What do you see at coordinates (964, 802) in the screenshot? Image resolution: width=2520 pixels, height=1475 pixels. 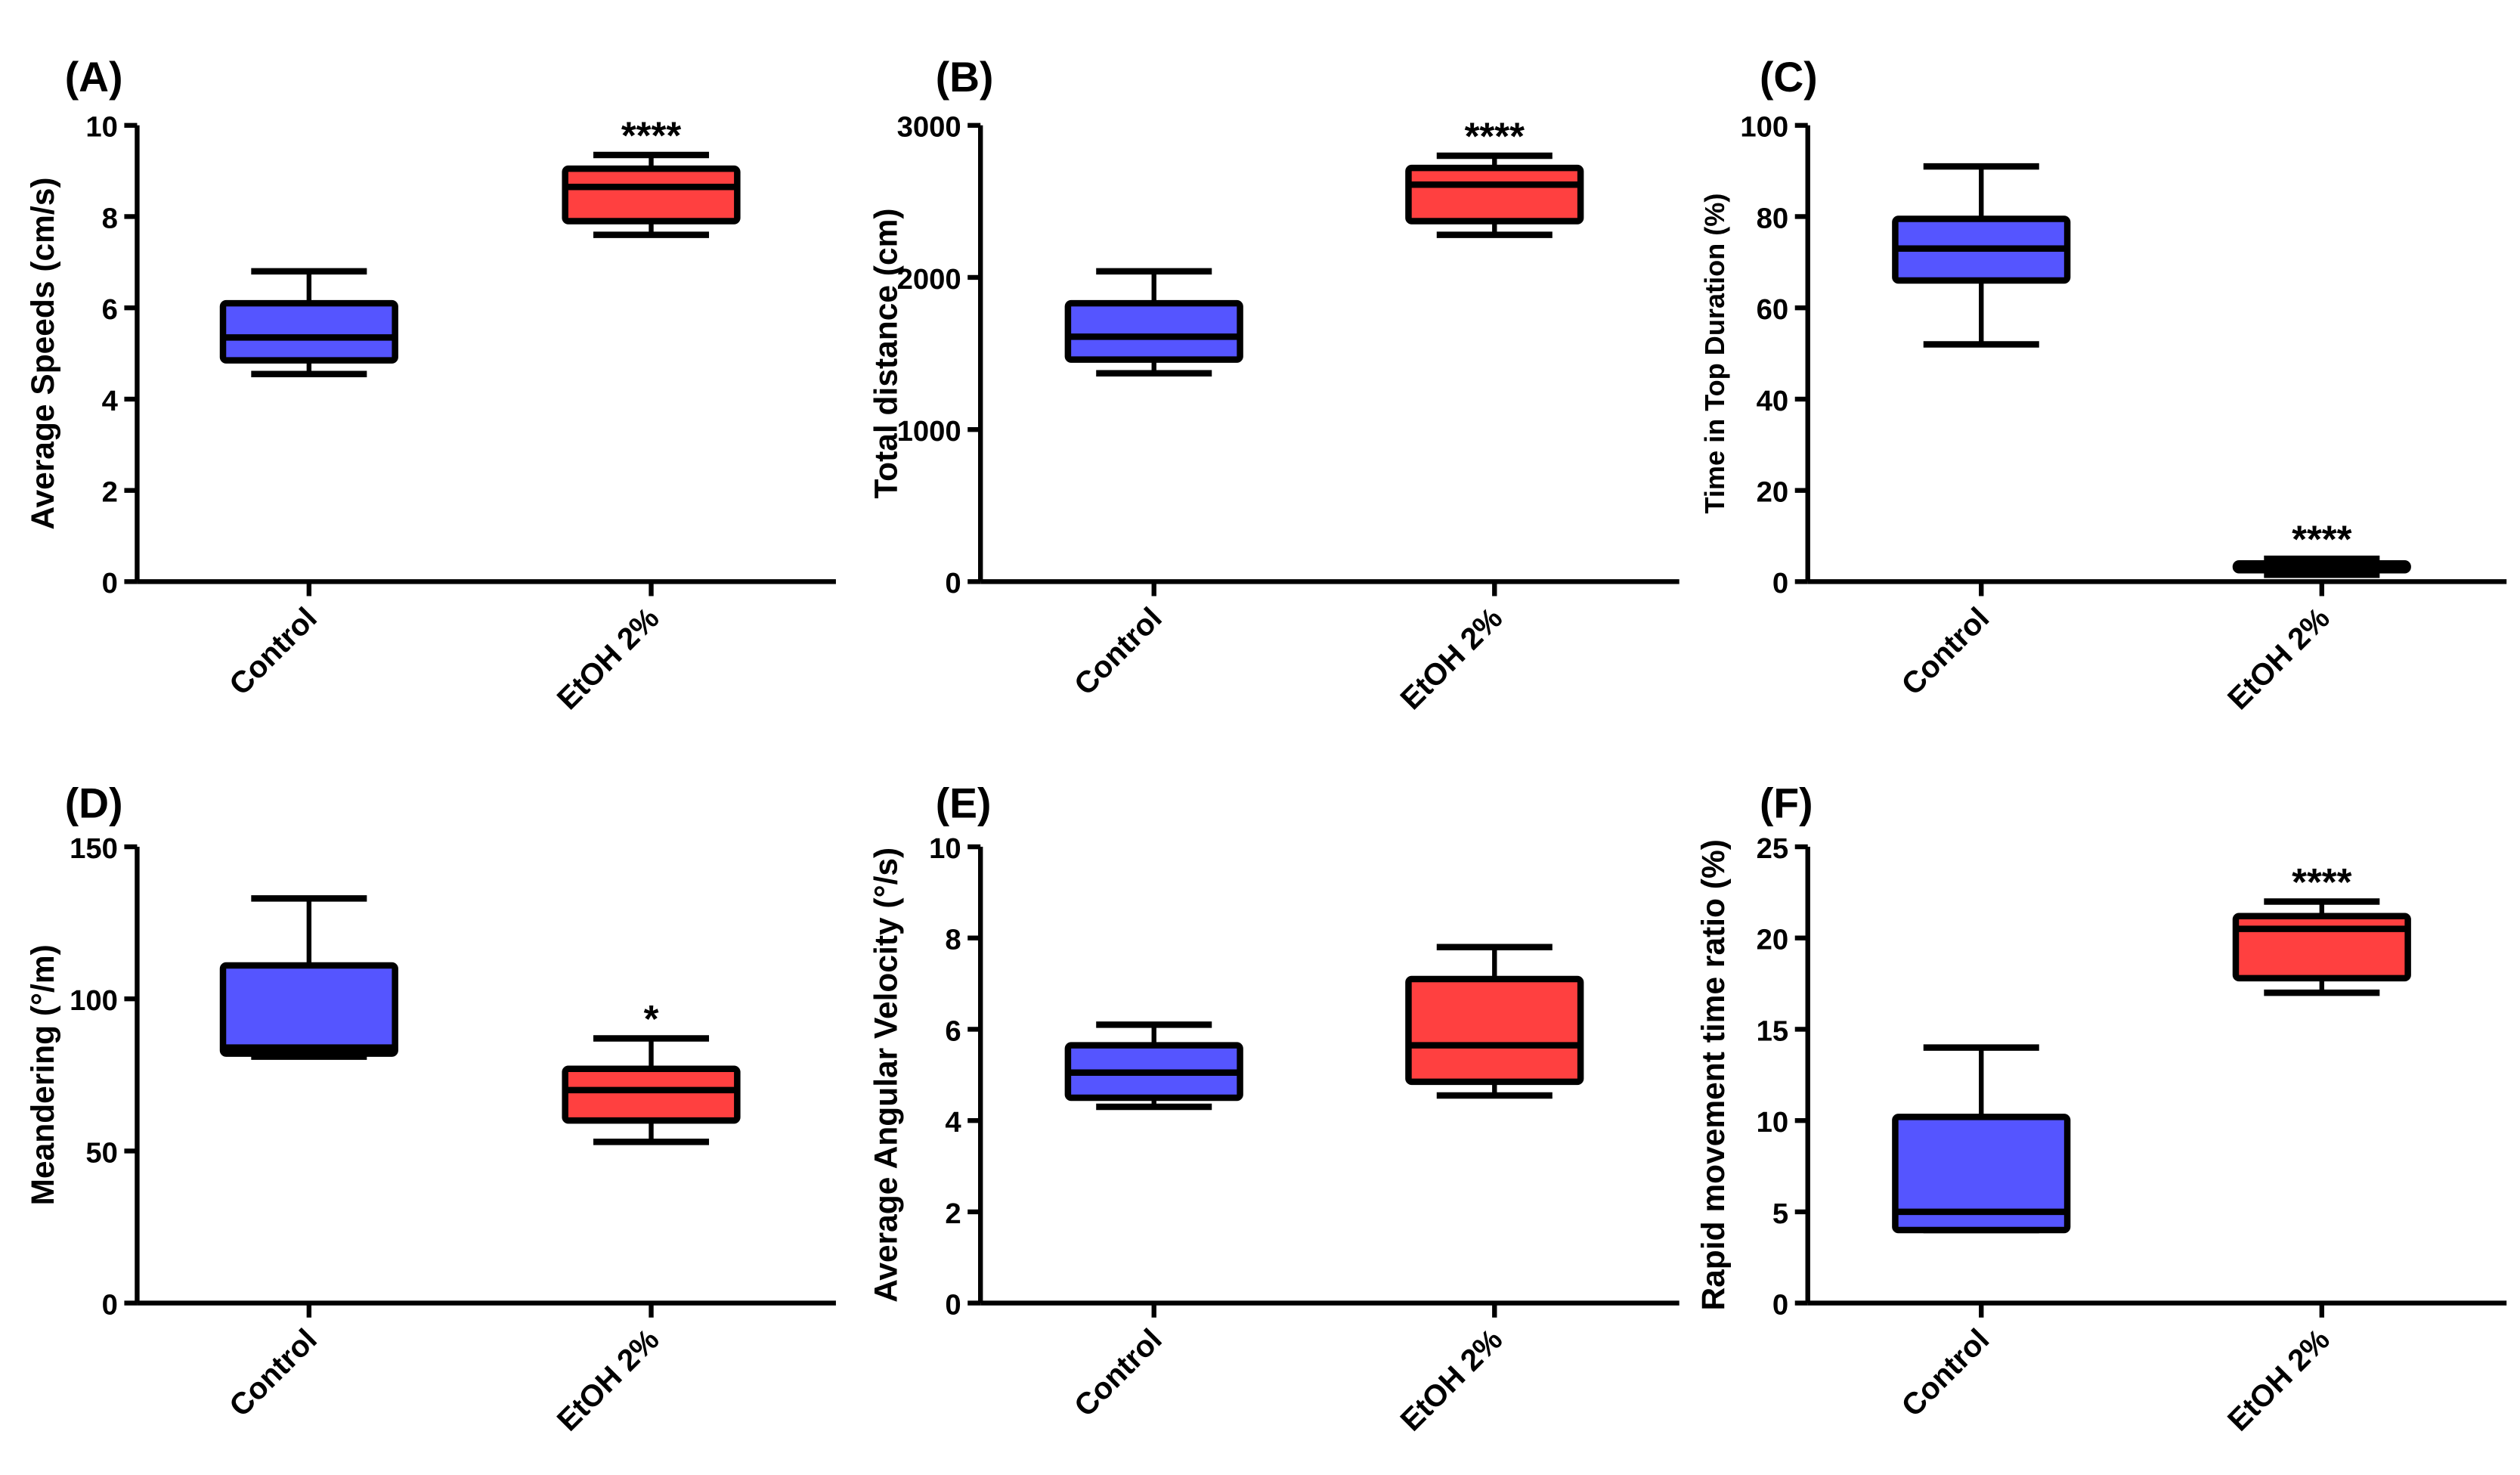 I see `panel-label: (E)` at bounding box center [964, 802].